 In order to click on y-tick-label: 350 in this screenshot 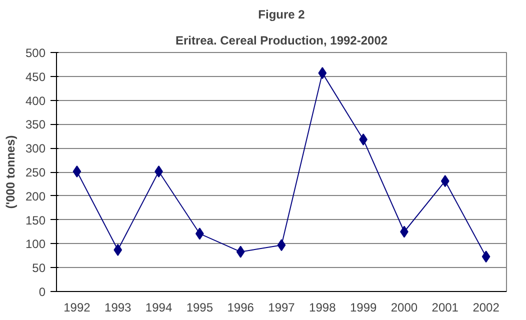, I will do `click(35, 125)`.